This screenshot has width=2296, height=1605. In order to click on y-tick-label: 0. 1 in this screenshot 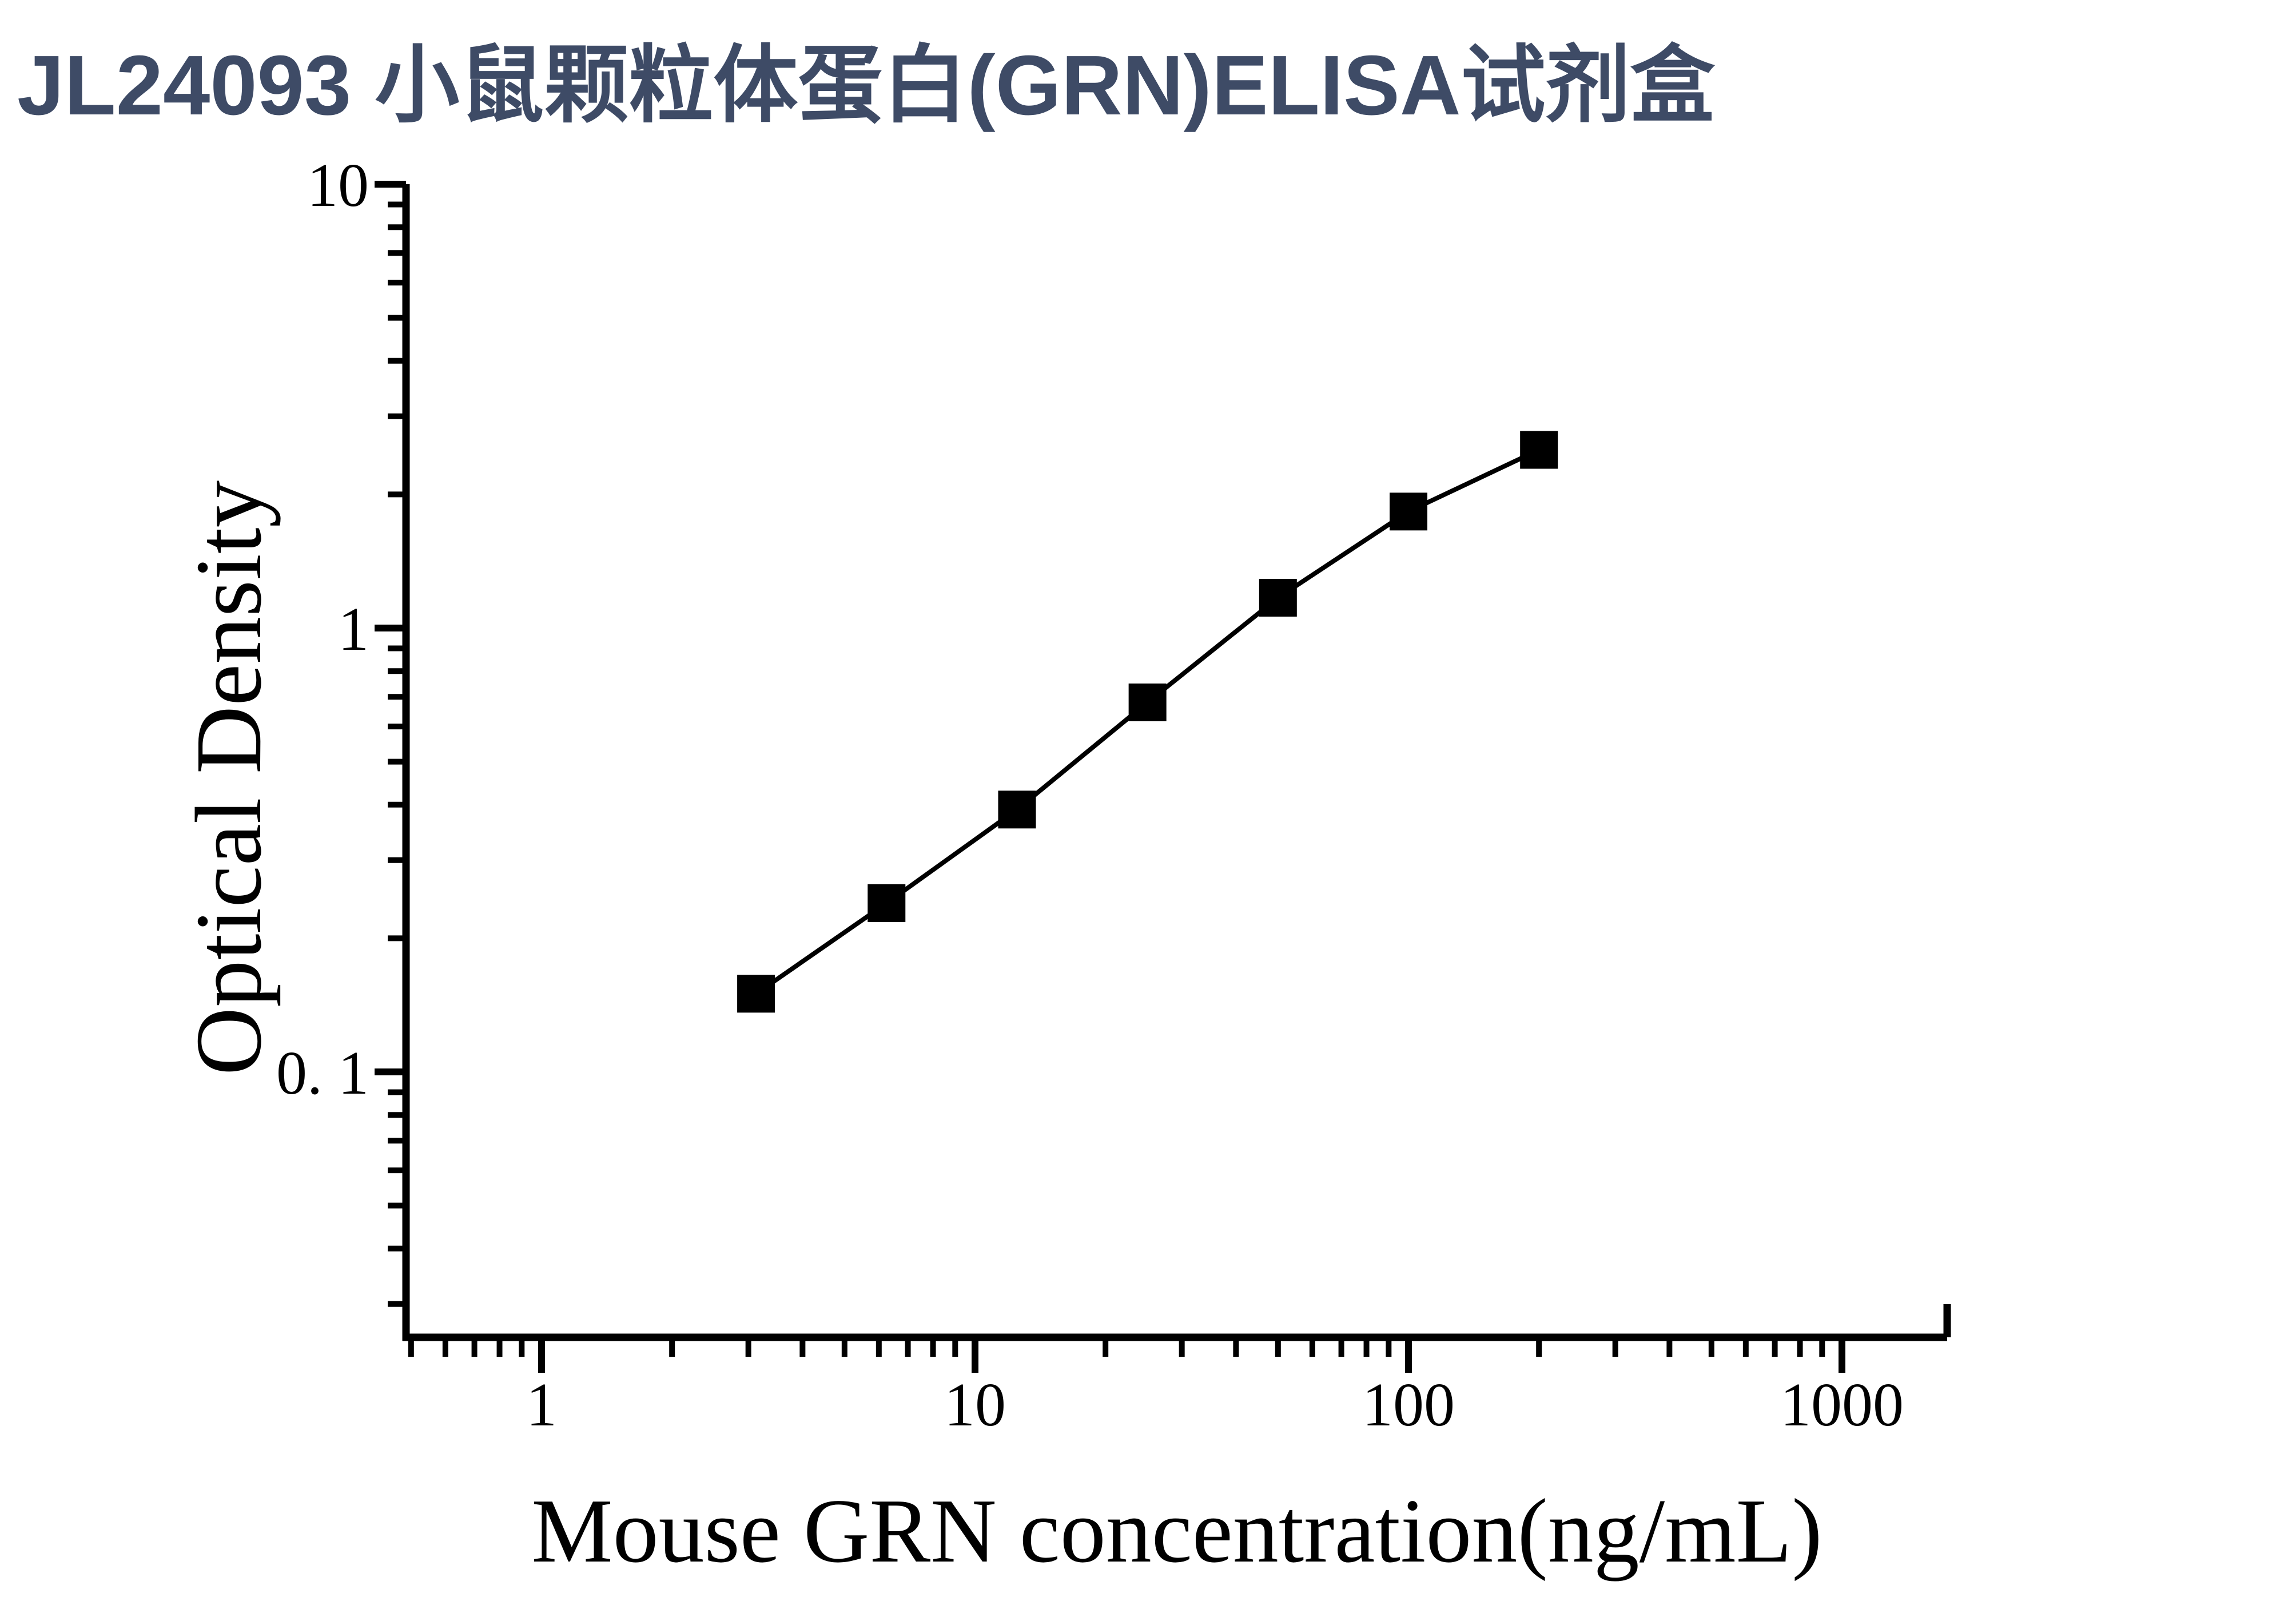, I will do `click(323, 1073)`.